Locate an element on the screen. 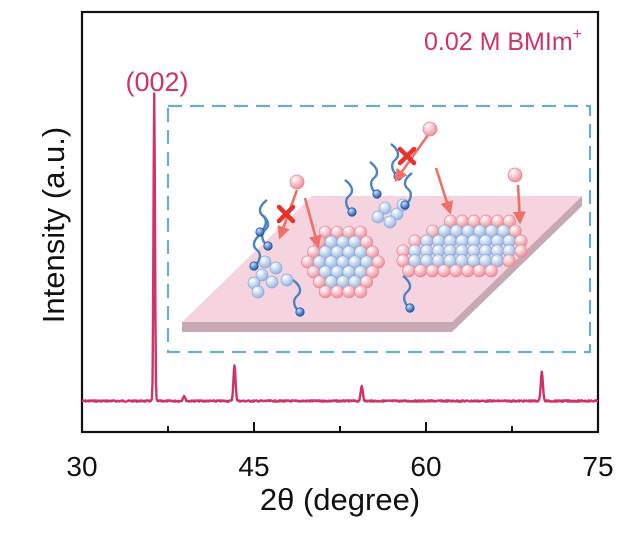  x-tick-label: 30 is located at coordinates (81, 466).